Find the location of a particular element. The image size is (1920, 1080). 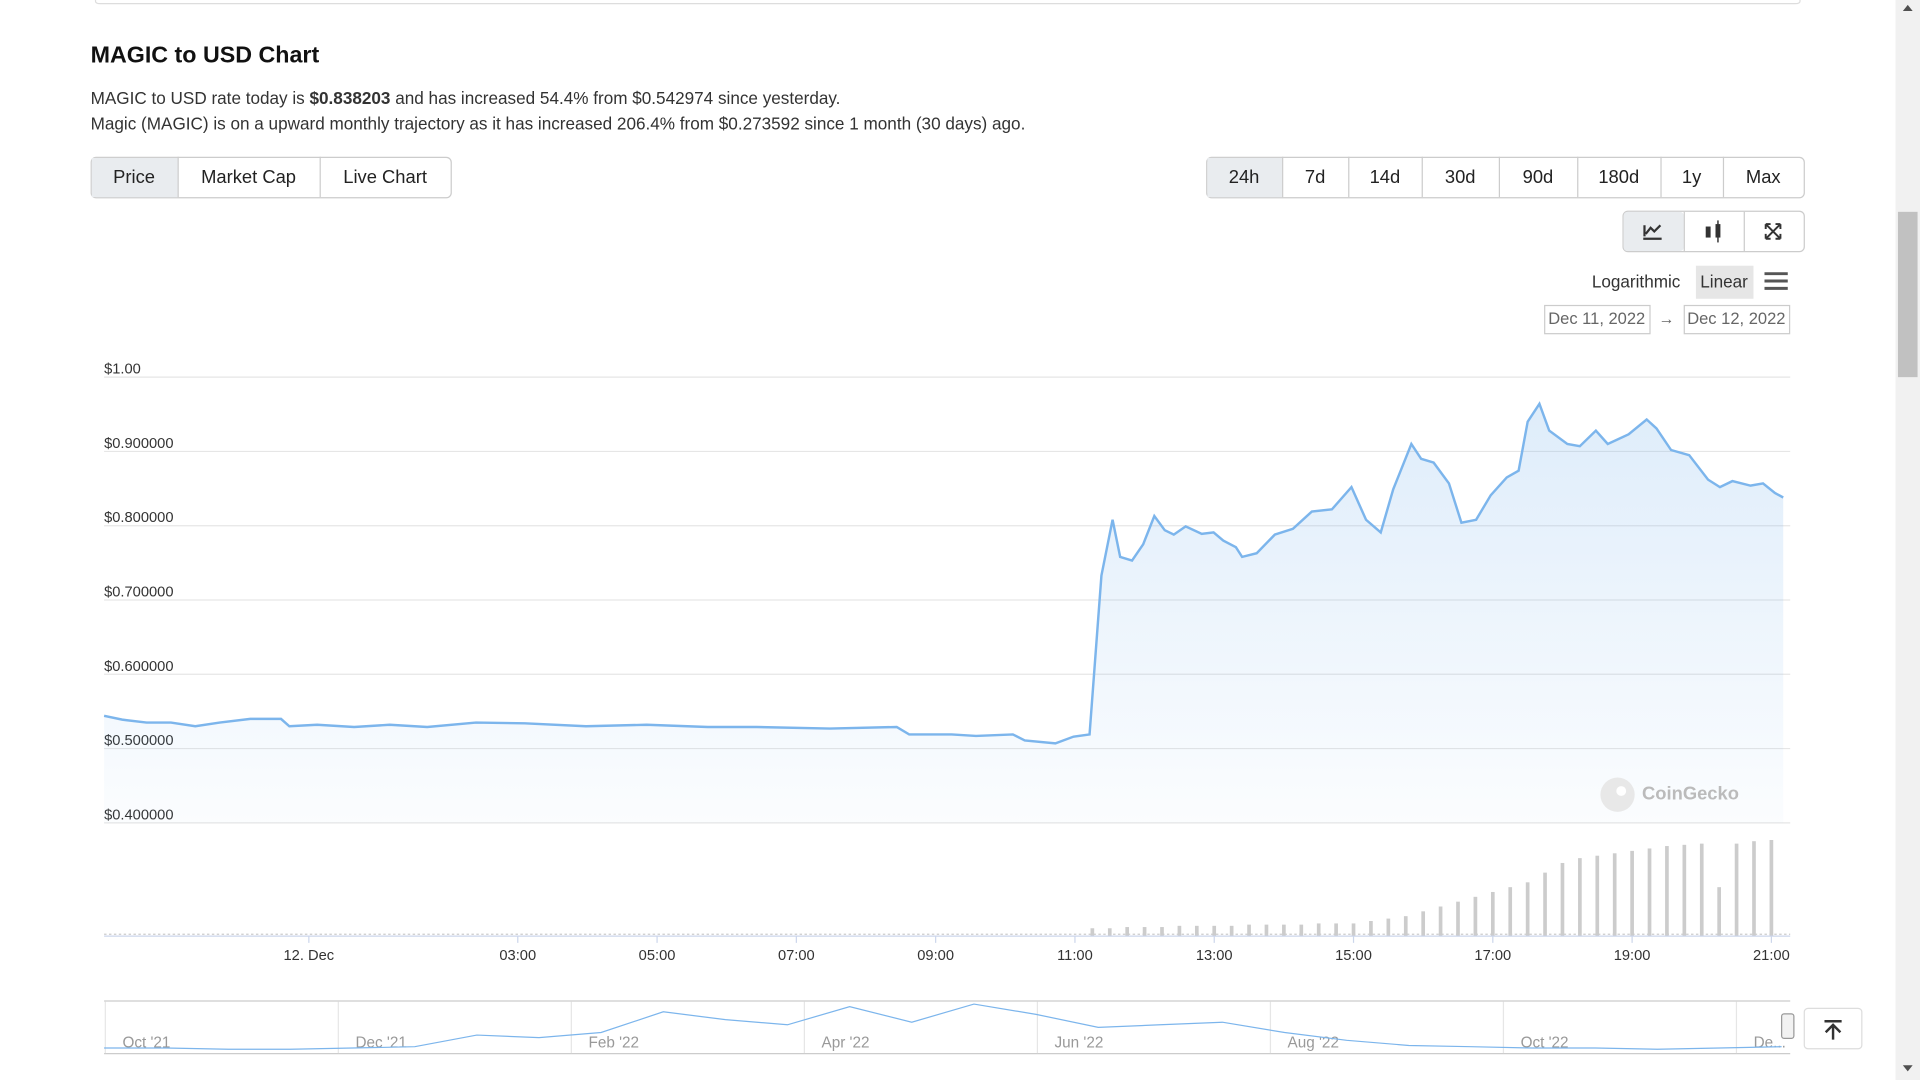

date-from: Dec 11, 2022 is located at coordinates (1596, 318).